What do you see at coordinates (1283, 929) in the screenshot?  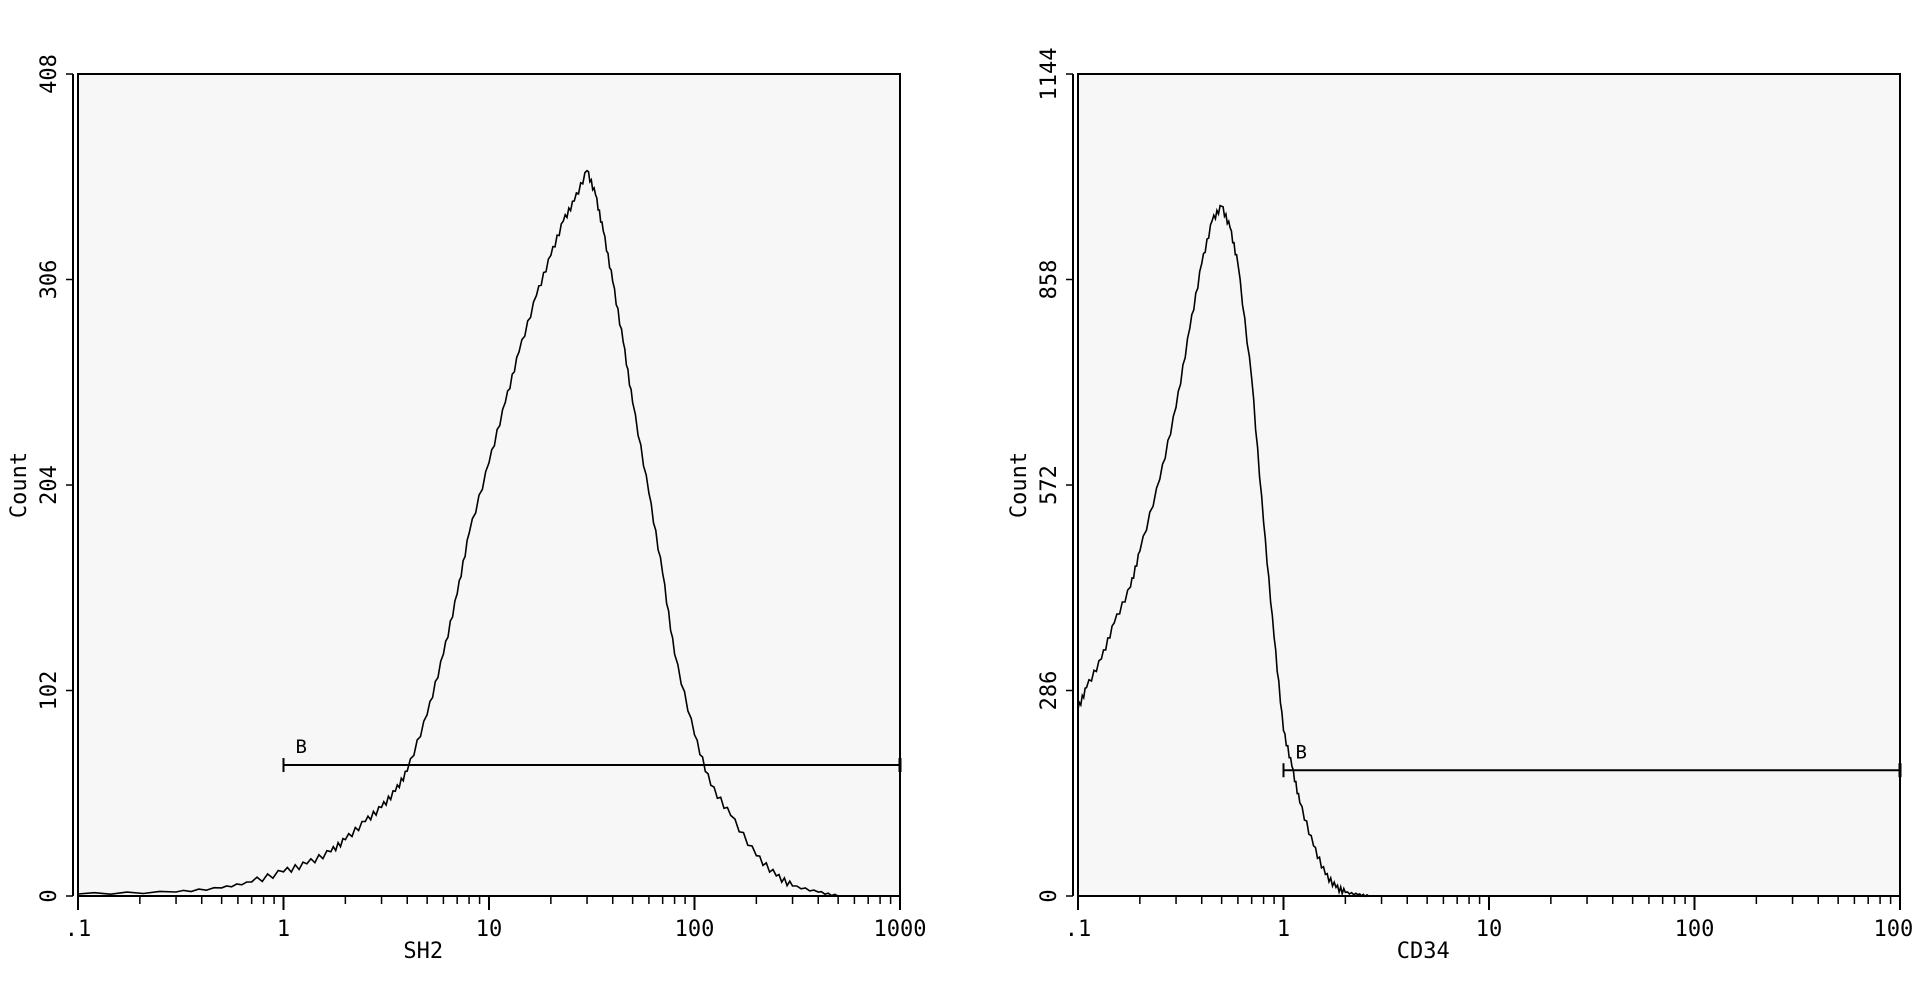 I see `x-tick-label-b: 1` at bounding box center [1283, 929].